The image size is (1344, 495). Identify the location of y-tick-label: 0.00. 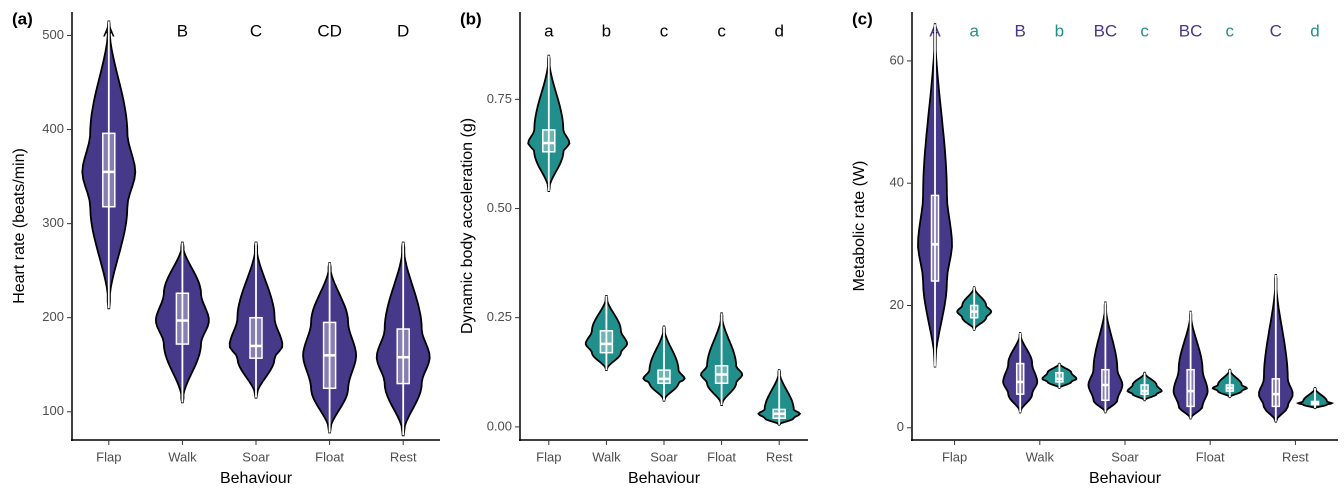
(499, 425).